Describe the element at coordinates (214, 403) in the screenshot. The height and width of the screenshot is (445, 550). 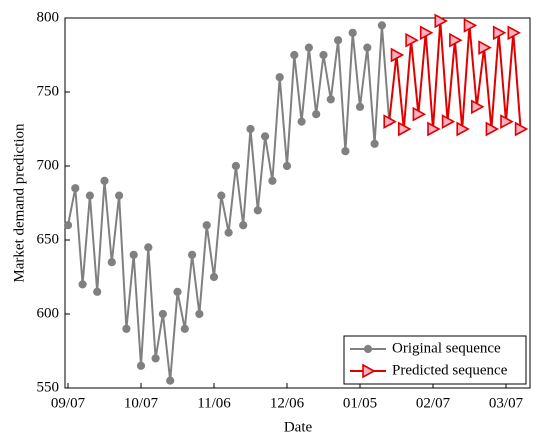
I see `x-tick-label: 11/06` at that location.